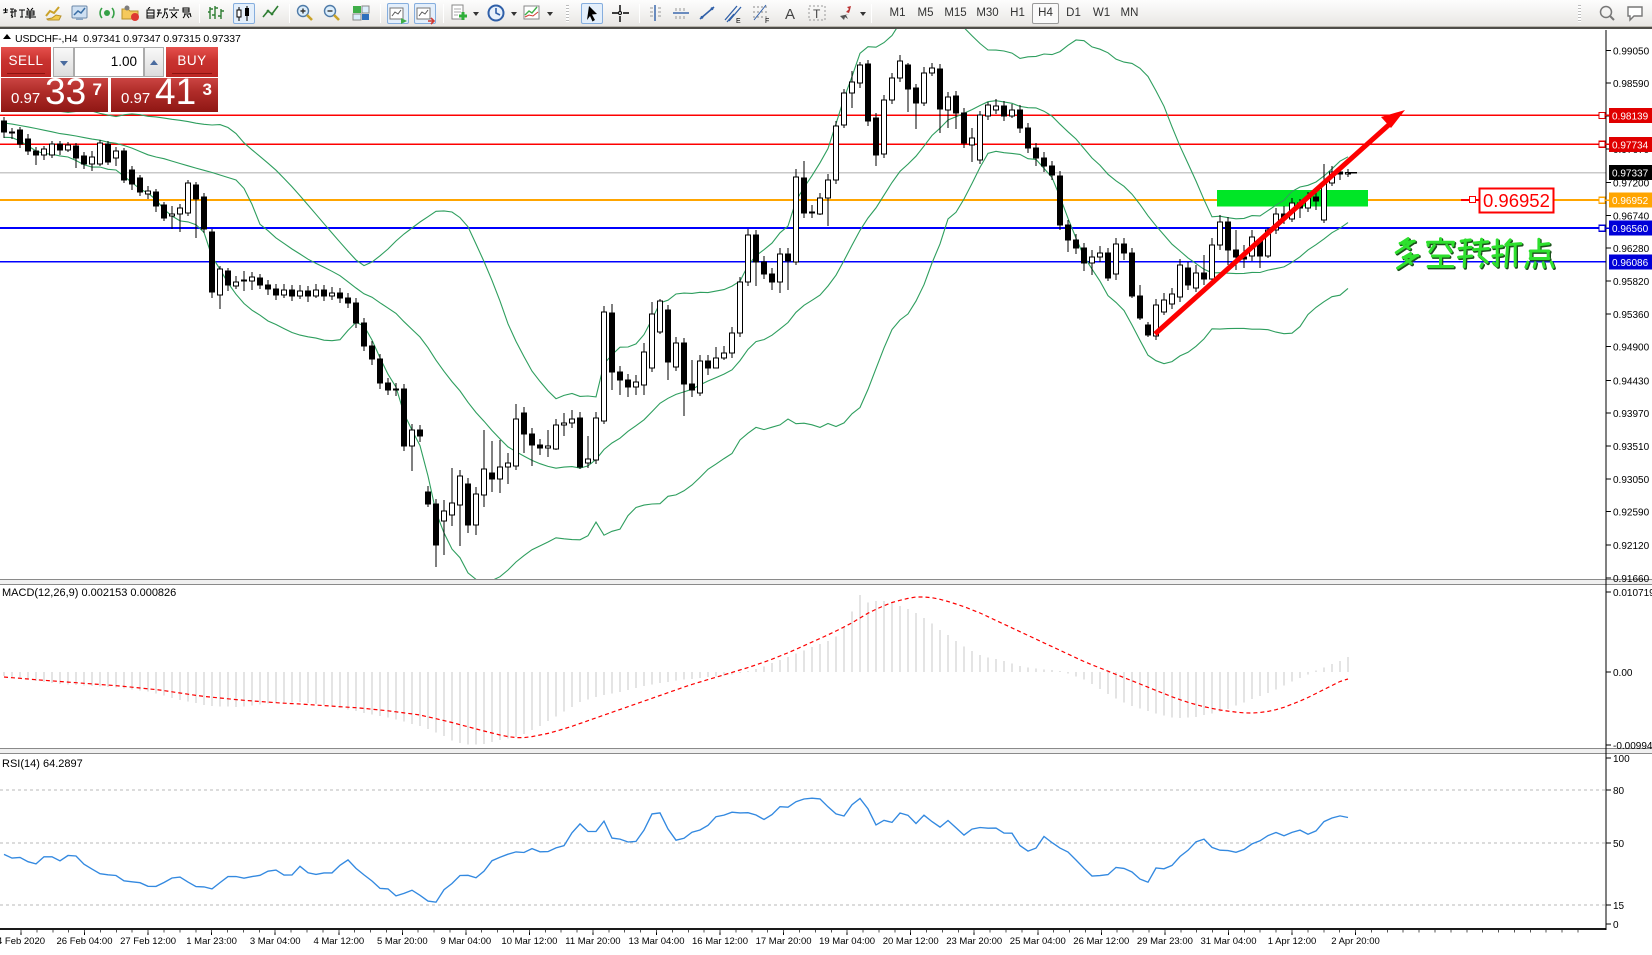  Describe the element at coordinates (790, 14) in the screenshot. I see `svg-text: A` at that location.